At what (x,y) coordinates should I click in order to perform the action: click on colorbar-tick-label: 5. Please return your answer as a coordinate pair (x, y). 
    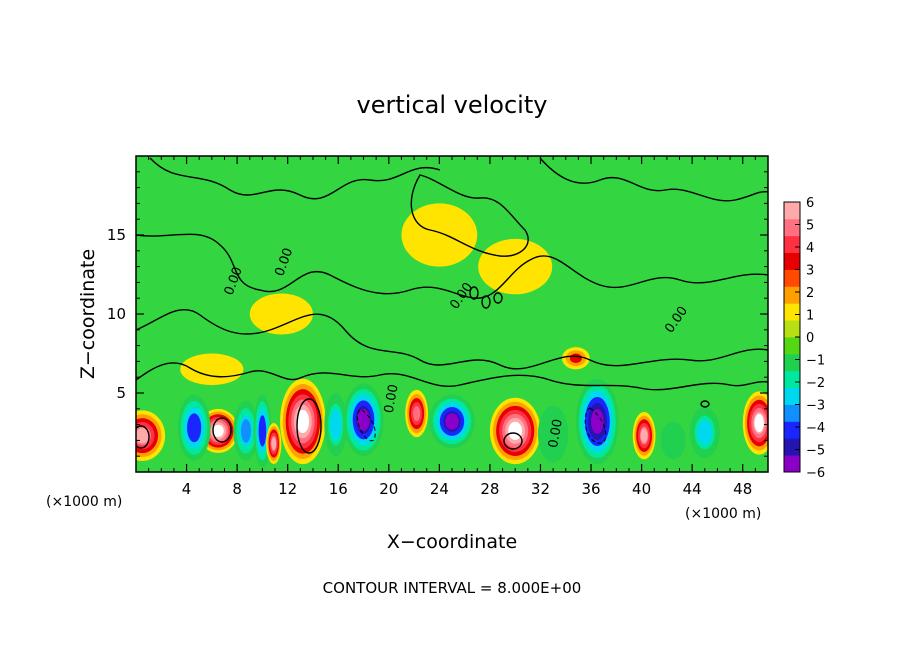
    Looking at the image, I should click on (810, 226).